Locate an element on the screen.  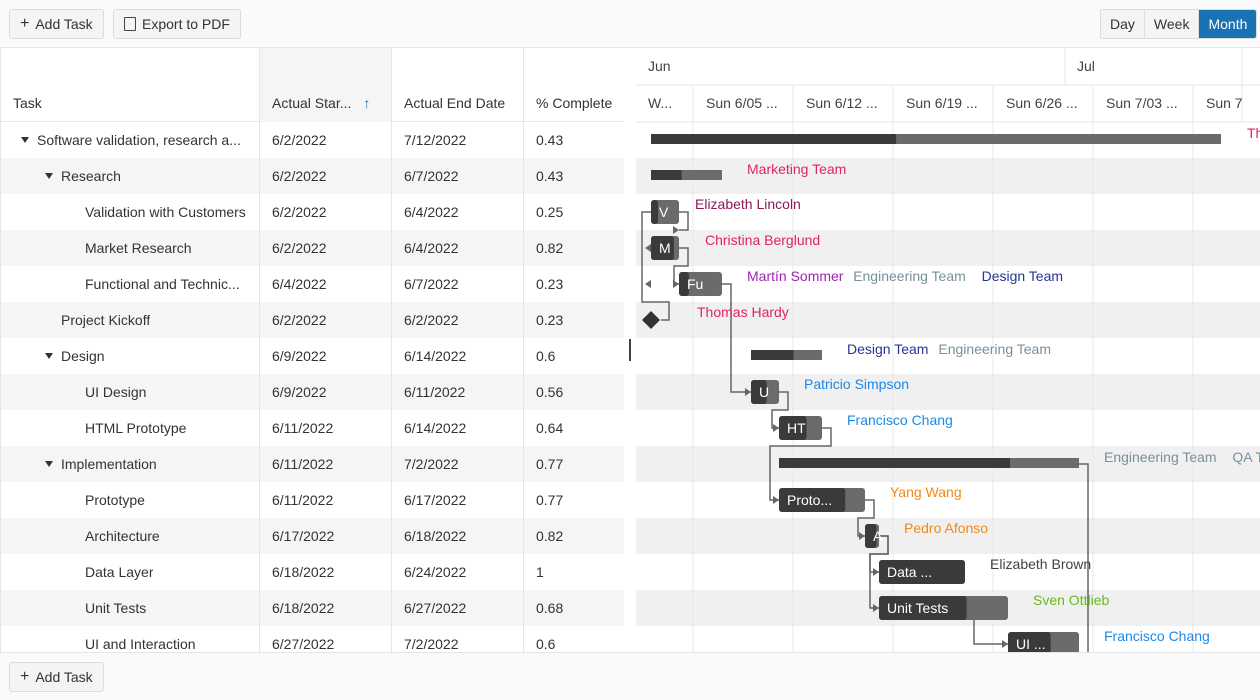
end-date-cell: 6/2/2022 is located at coordinates (458, 320).